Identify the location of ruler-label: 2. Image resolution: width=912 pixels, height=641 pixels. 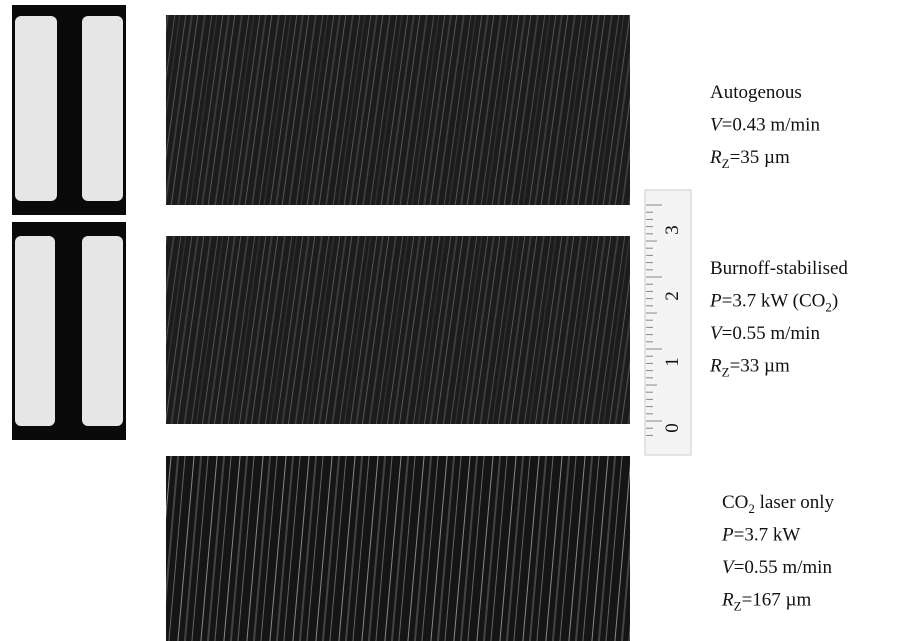
(672, 296).